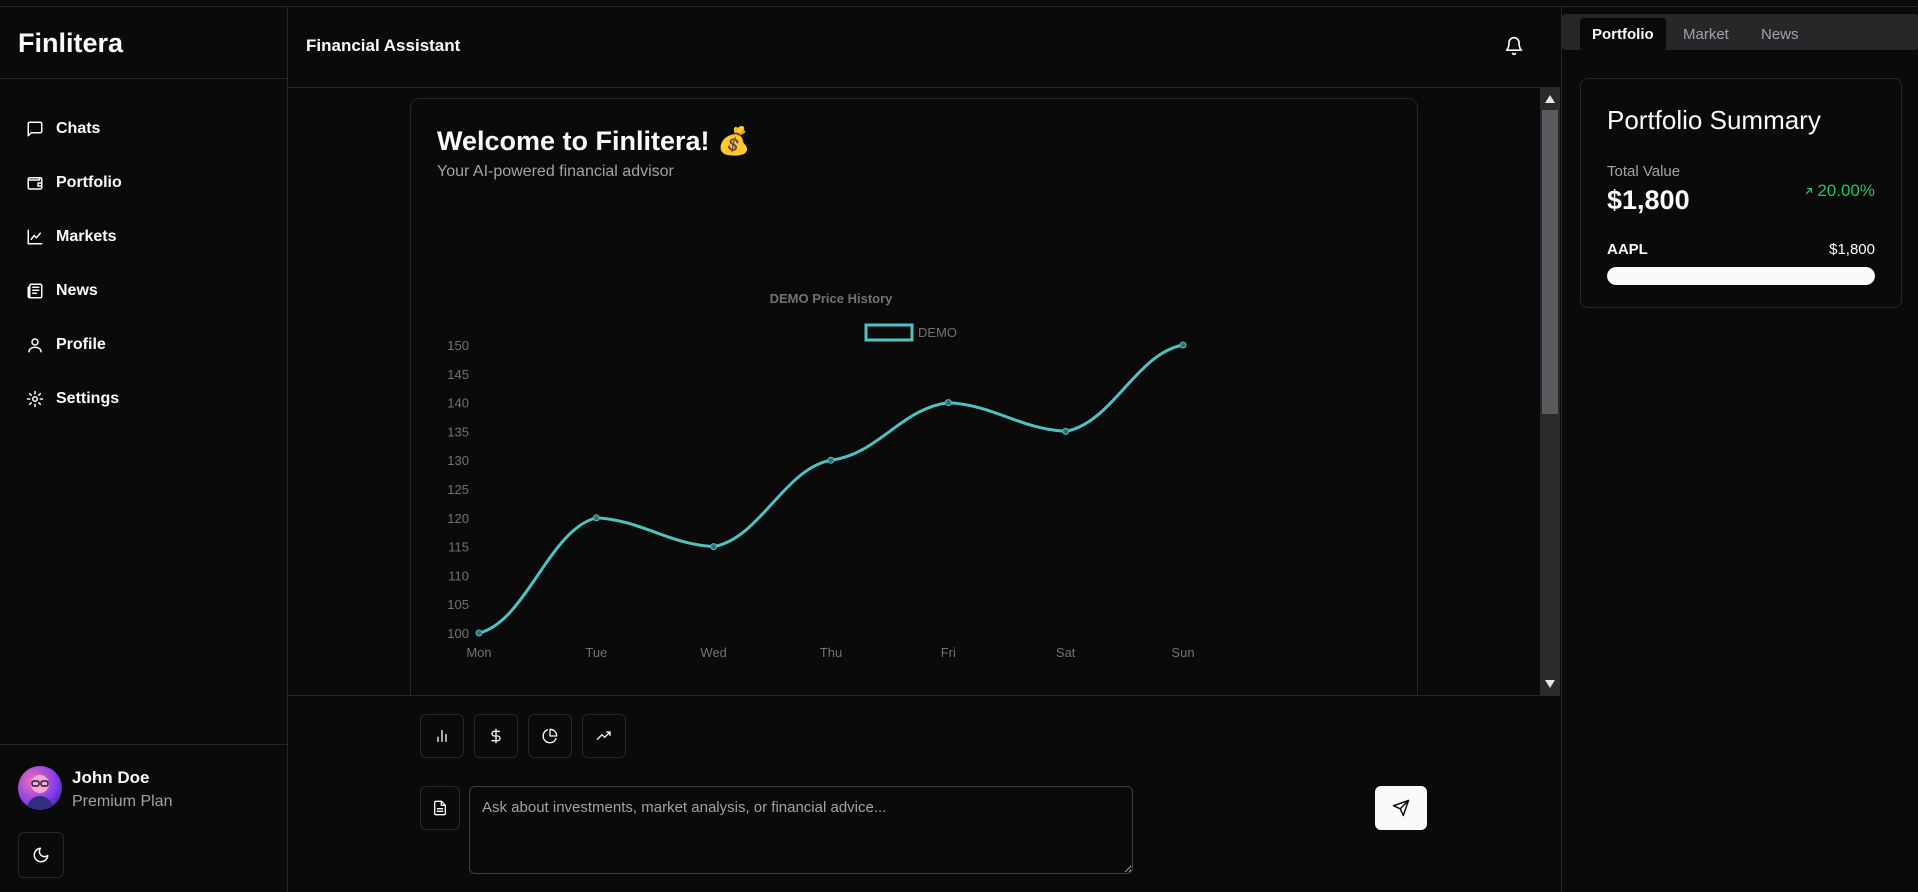 Image resolution: width=1918 pixels, height=892 pixels. I want to click on attach-document-button, so click(440, 808).